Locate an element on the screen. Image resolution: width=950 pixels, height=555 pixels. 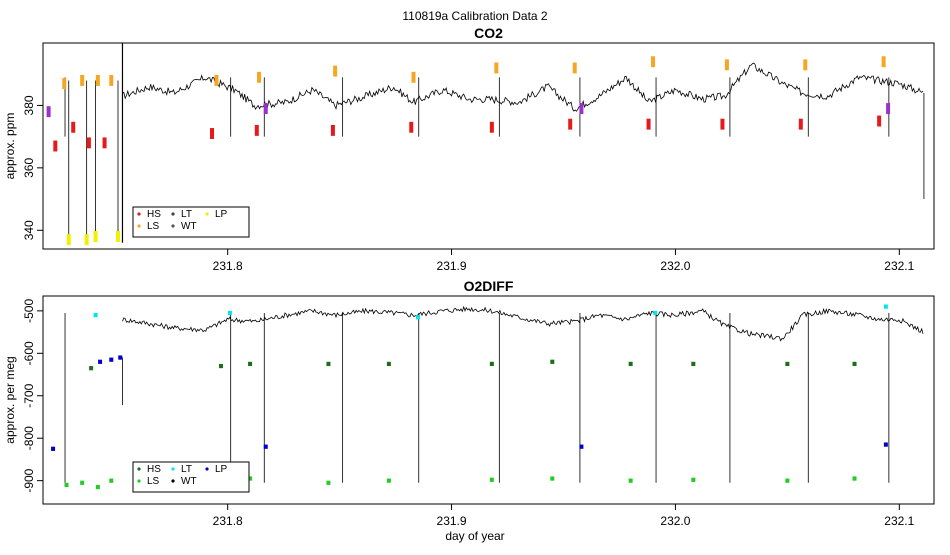
panel-title: O2DIFF is located at coordinates (489, 286).